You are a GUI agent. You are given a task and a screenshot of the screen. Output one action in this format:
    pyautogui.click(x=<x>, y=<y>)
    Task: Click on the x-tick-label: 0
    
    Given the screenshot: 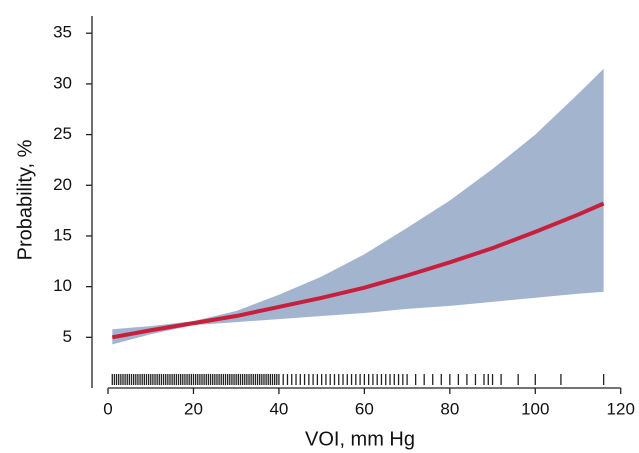 What is the action you would take?
    pyautogui.click(x=107, y=408)
    